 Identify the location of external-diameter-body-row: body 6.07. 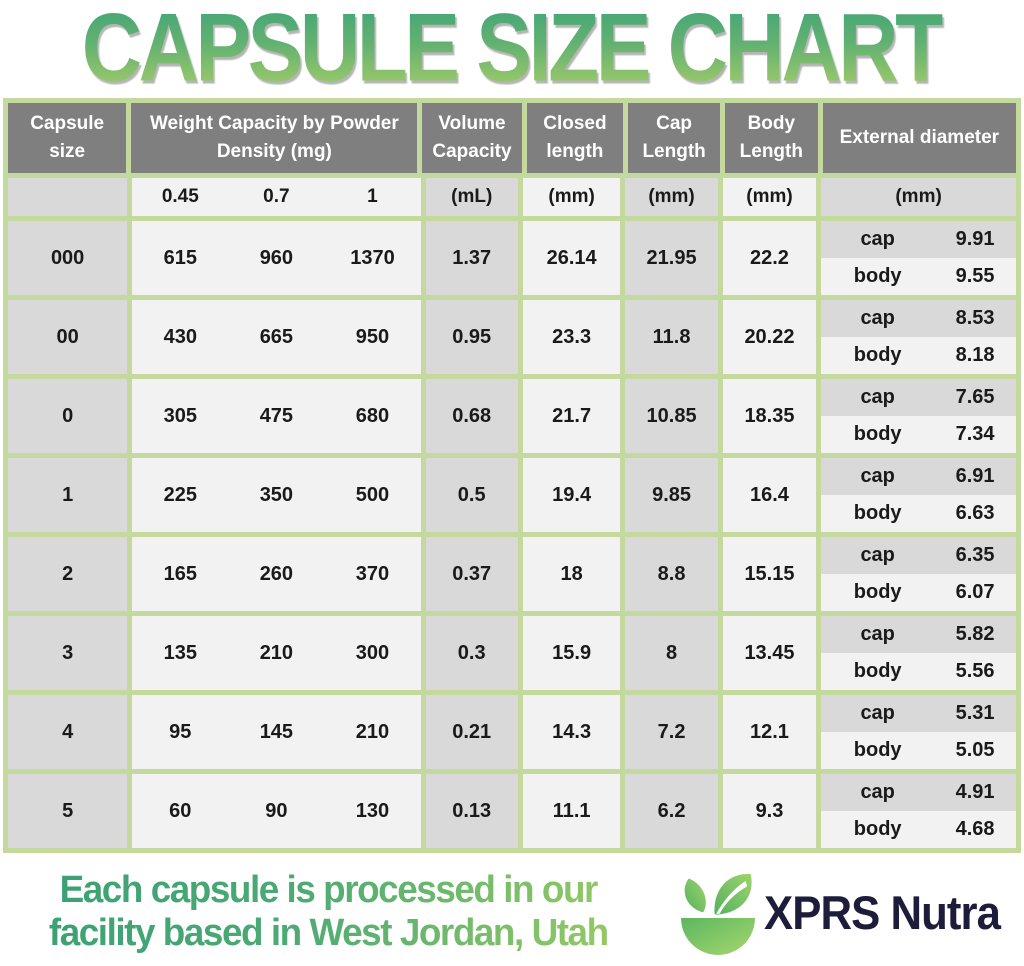
(918, 592).